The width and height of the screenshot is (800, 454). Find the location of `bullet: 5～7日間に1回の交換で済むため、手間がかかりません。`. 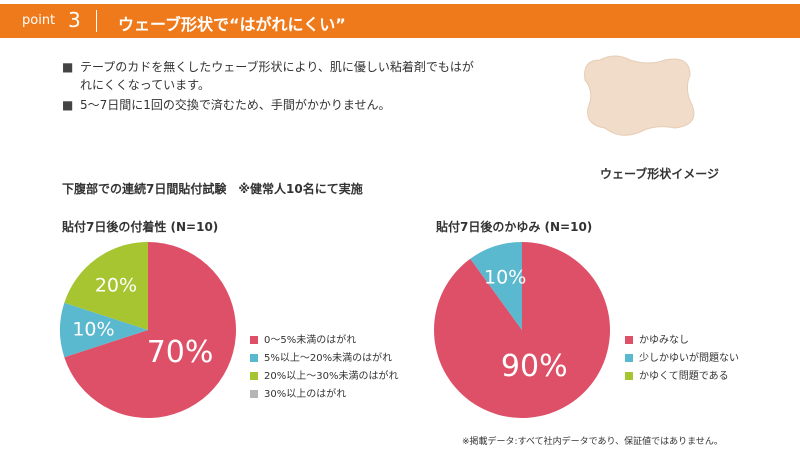

bullet: 5～7日間に1回の交換で済むため、手間がかかりません。 is located at coordinates (235, 105).